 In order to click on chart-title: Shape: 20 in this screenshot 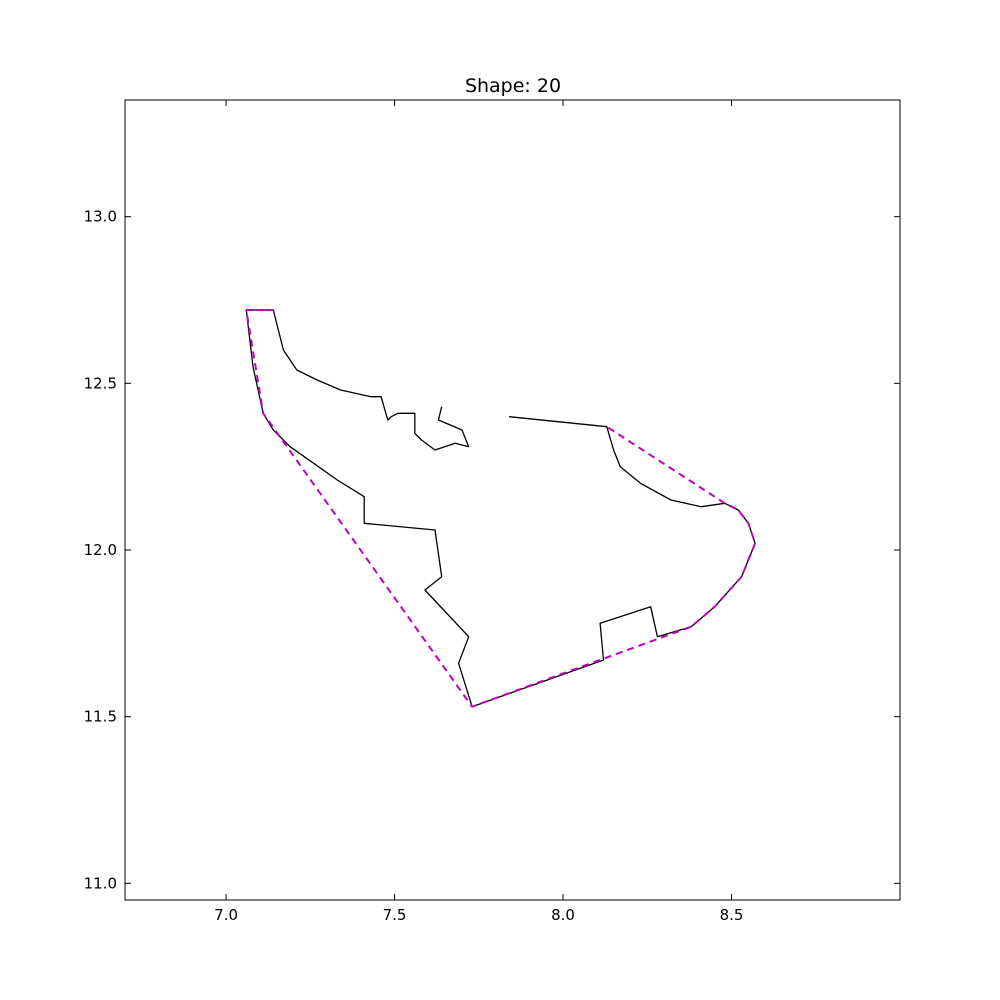, I will do `click(513, 86)`.